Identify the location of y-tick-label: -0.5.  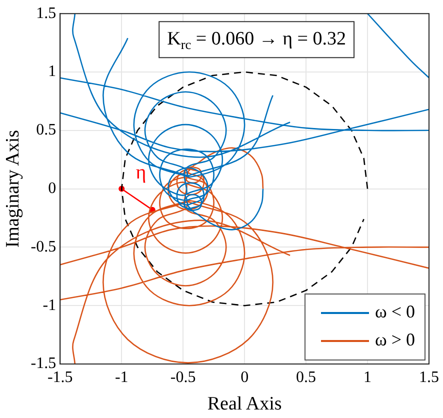
(43, 247).